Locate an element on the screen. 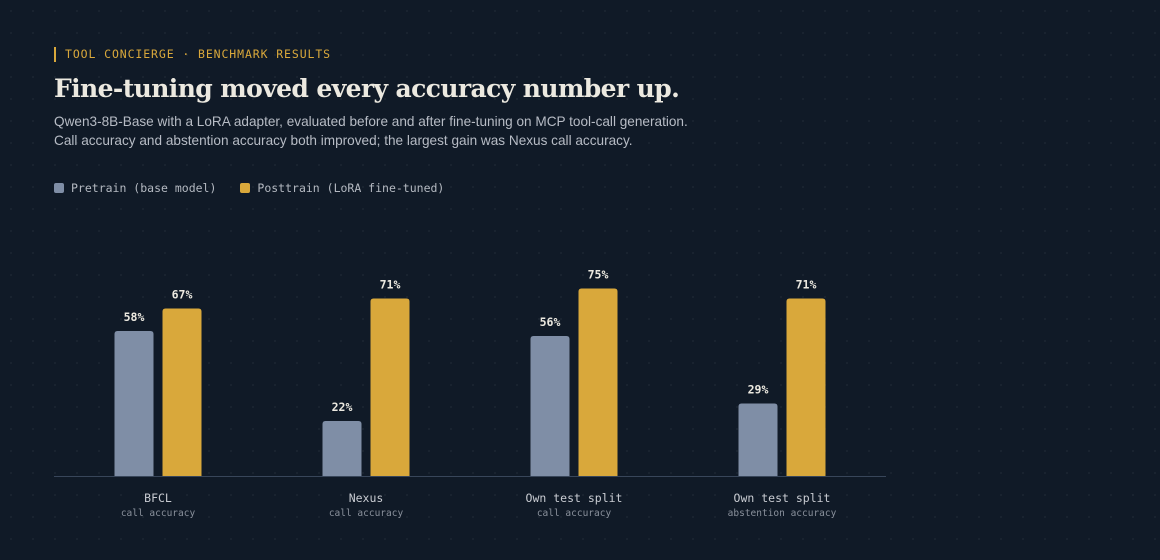 The width and height of the screenshot is (1160, 560). category-sublabel-3: abstention accuracy is located at coordinates (782, 513).